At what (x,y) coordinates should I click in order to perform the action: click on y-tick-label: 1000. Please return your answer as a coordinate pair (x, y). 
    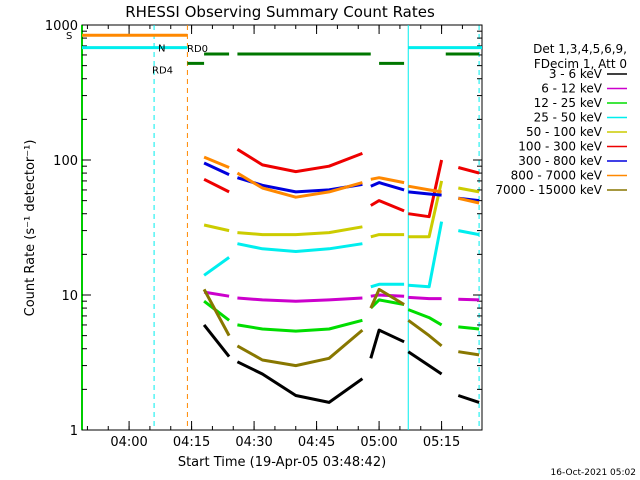
    Looking at the image, I should click on (61, 26).